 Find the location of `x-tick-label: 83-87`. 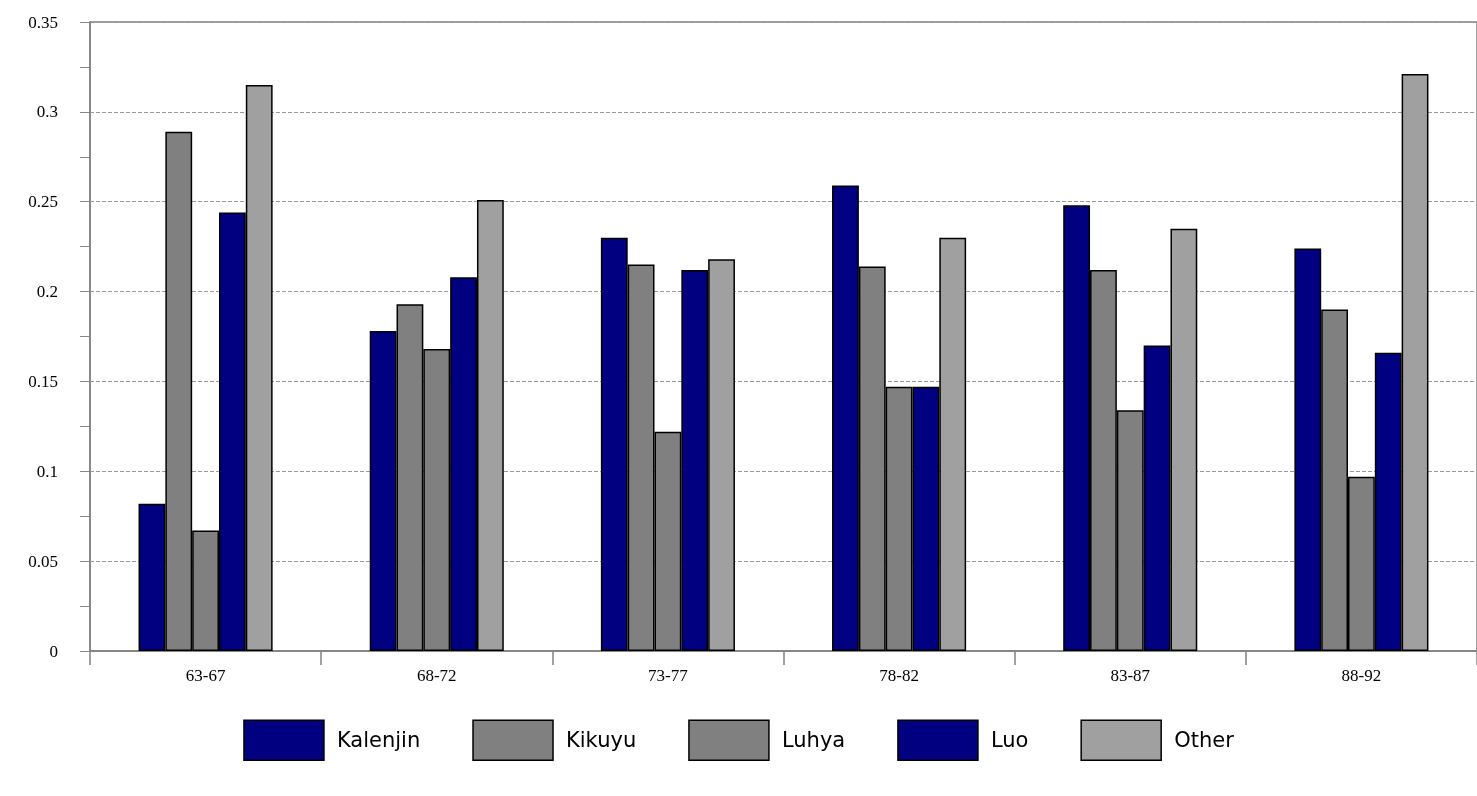

x-tick-label: 83-87 is located at coordinates (1130, 675).